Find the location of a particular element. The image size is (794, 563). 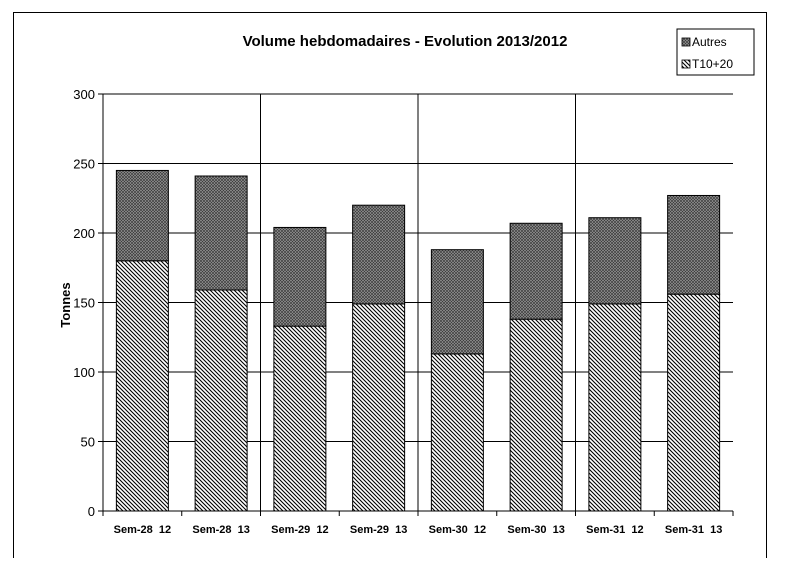

y-tick-label-250: 250 is located at coordinates (84, 164).